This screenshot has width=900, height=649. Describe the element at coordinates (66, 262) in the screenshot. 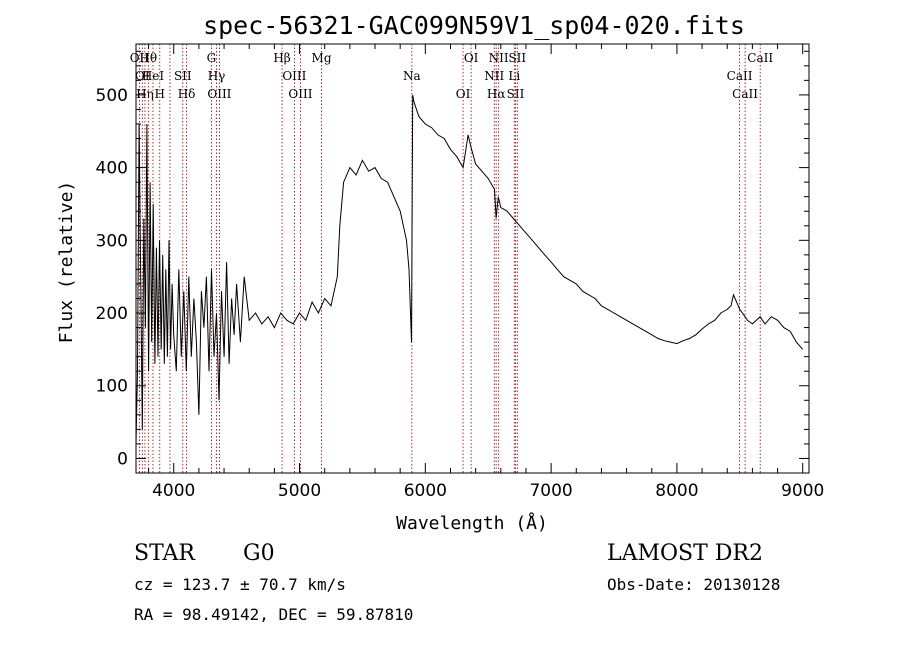

I see `y-axis-label: Flux (relative)` at that location.